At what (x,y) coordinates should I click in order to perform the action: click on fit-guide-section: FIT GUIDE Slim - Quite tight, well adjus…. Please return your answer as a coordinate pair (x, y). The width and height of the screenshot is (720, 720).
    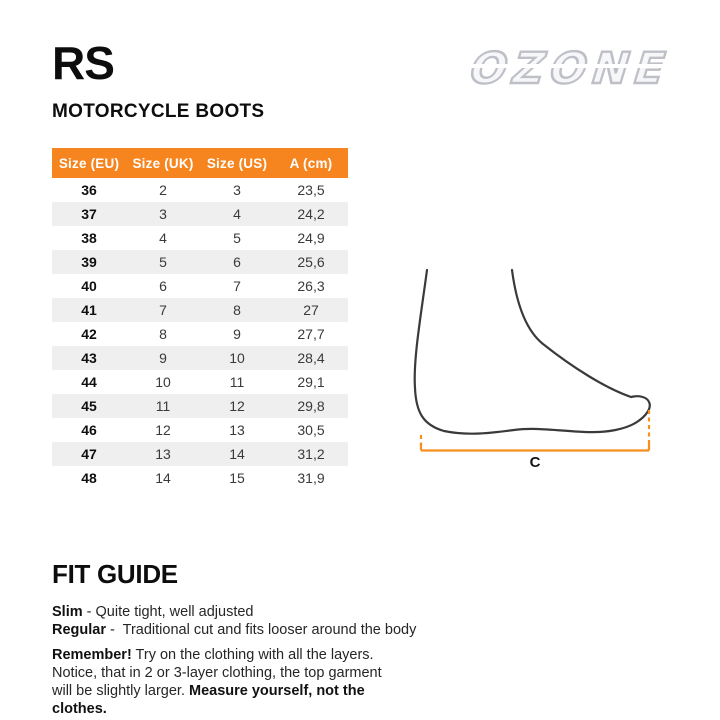
    Looking at the image, I should click on (237, 638).